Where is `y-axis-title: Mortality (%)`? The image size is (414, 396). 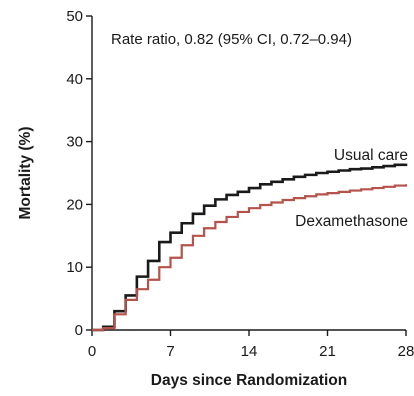
y-axis-title: Mortality (%) is located at coordinates (25, 173).